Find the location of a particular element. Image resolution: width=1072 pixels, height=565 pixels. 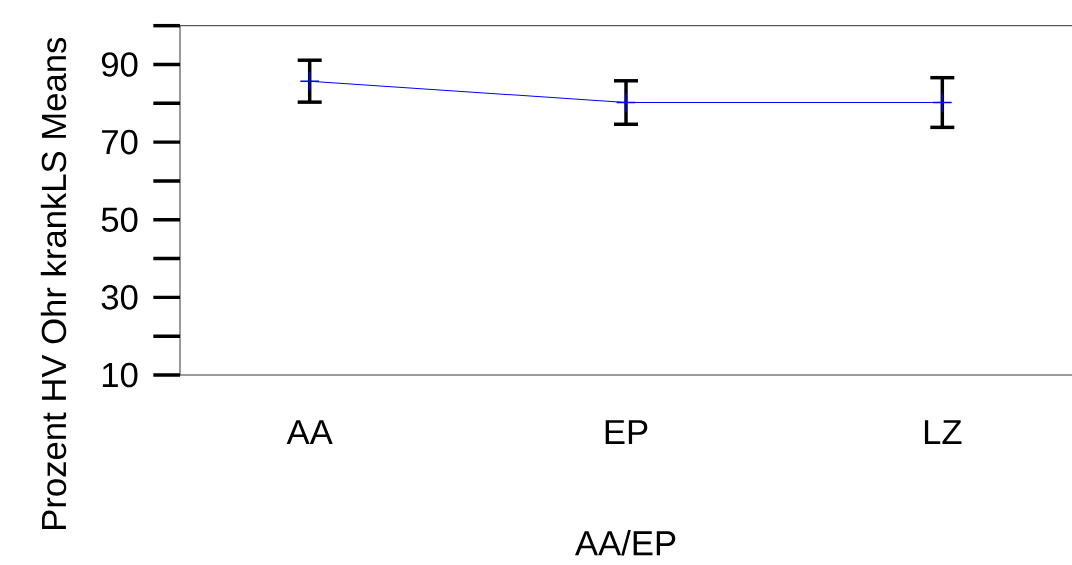

y-tick-label: 70 is located at coordinates (120, 142).